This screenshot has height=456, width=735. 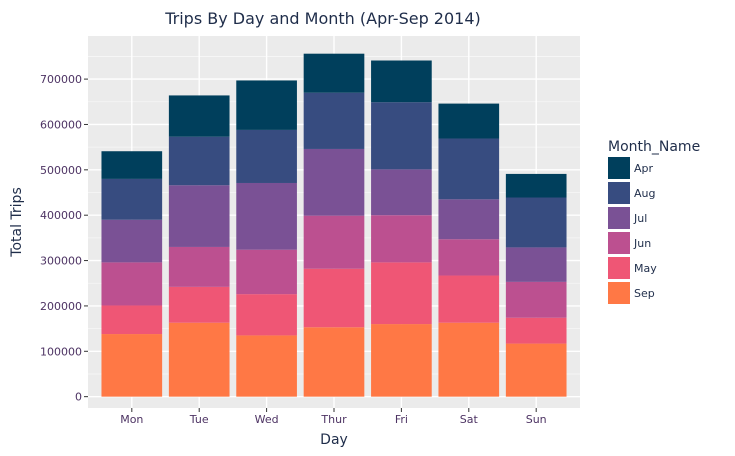 What do you see at coordinates (61, 215) in the screenshot?
I see `y-tick-label: 400000` at bounding box center [61, 215].